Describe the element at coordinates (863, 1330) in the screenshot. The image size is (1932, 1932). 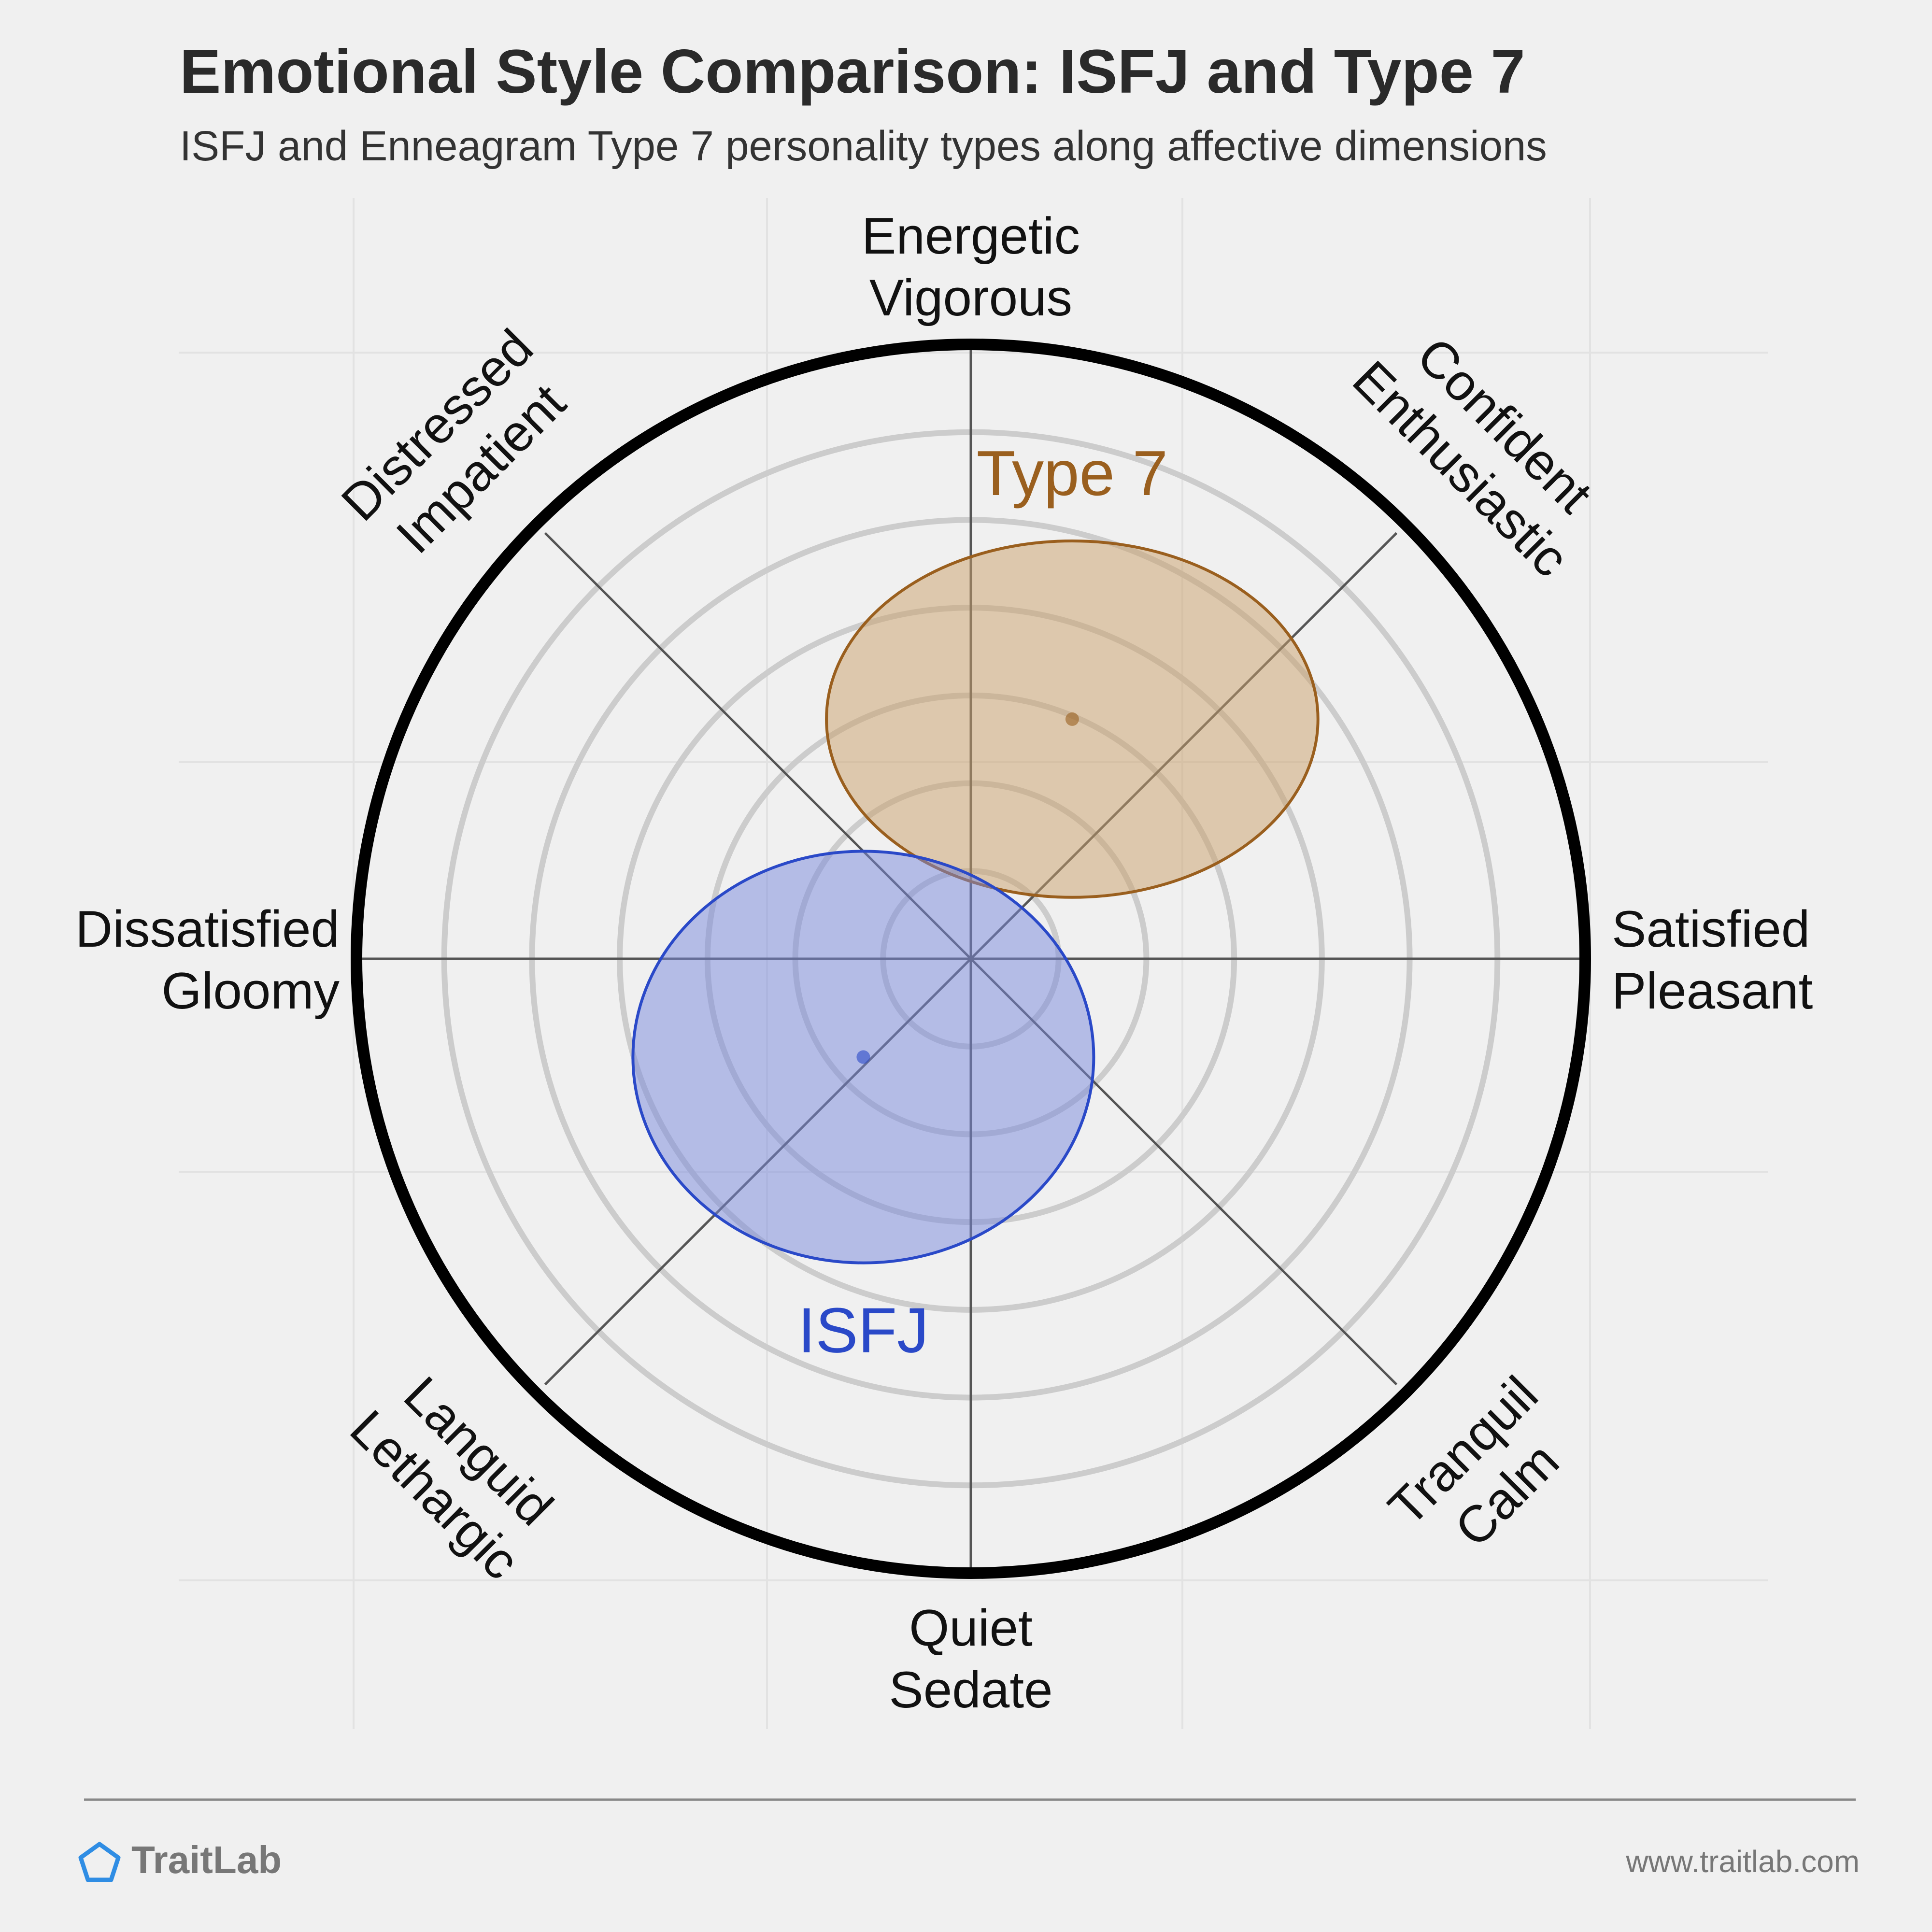
I see `series-label-isfj: ISFJ` at that location.